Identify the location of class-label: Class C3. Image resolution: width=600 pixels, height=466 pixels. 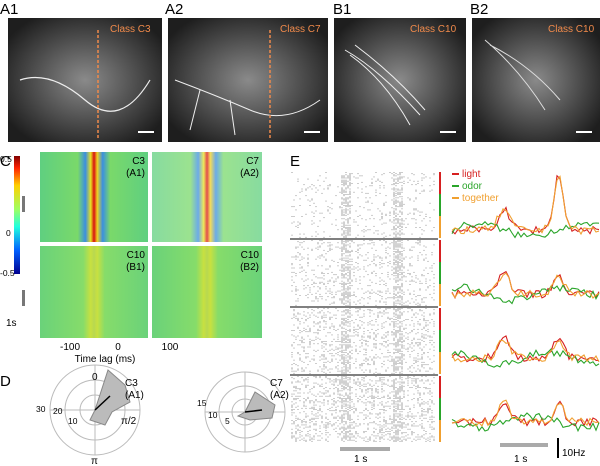
(130, 29).